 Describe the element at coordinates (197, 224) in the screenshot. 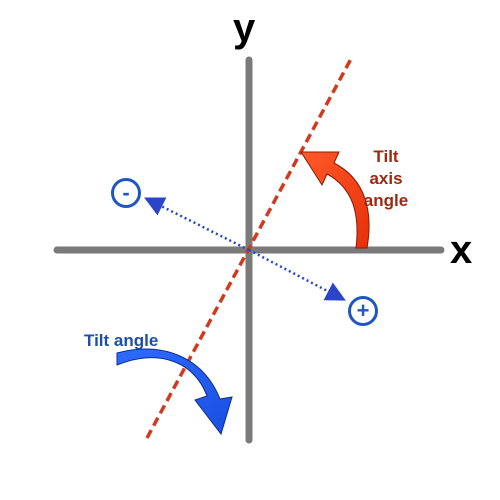

I see `rotation-direction-line` at that location.